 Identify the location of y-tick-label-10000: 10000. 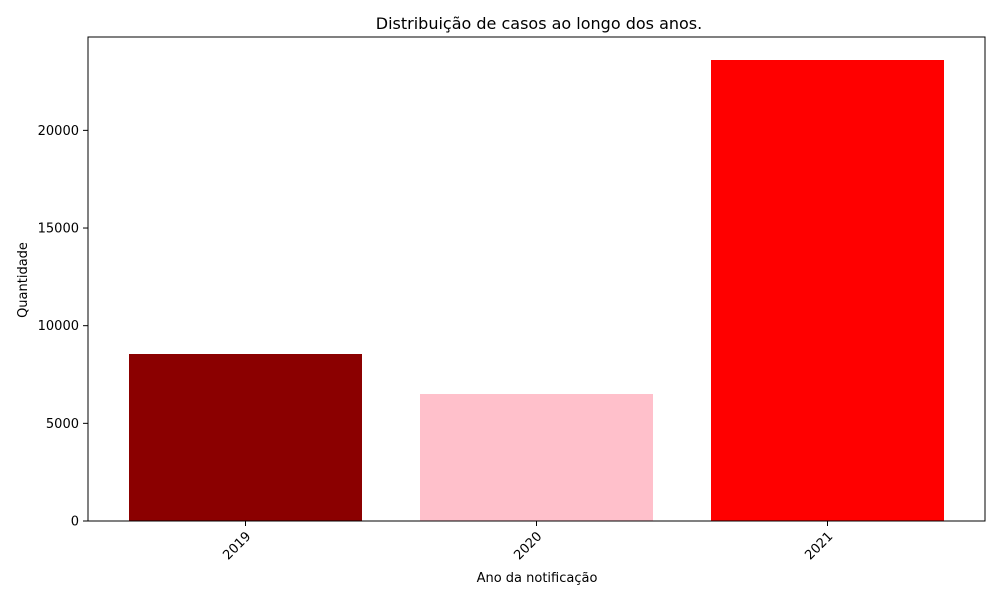
(58, 326).